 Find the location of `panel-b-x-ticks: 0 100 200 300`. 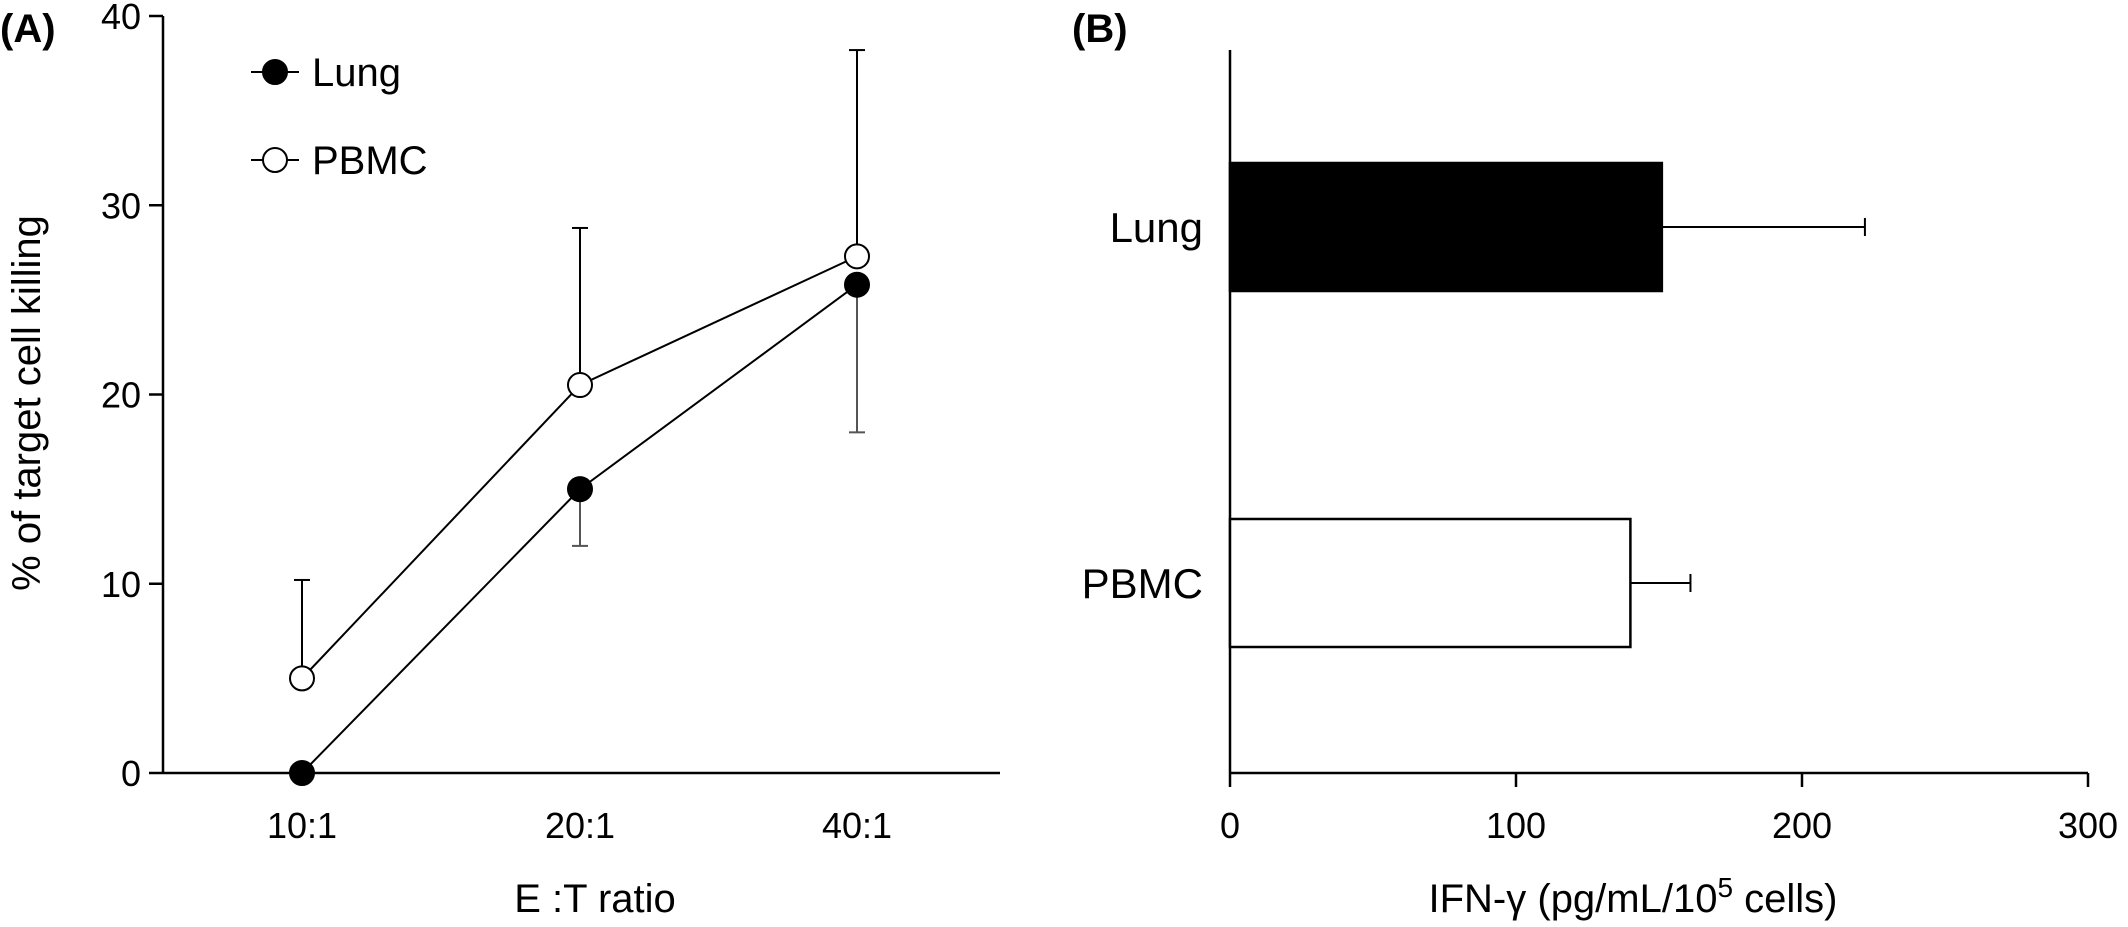

panel-b-x-ticks: 0 100 200 300 is located at coordinates (1669, 809).